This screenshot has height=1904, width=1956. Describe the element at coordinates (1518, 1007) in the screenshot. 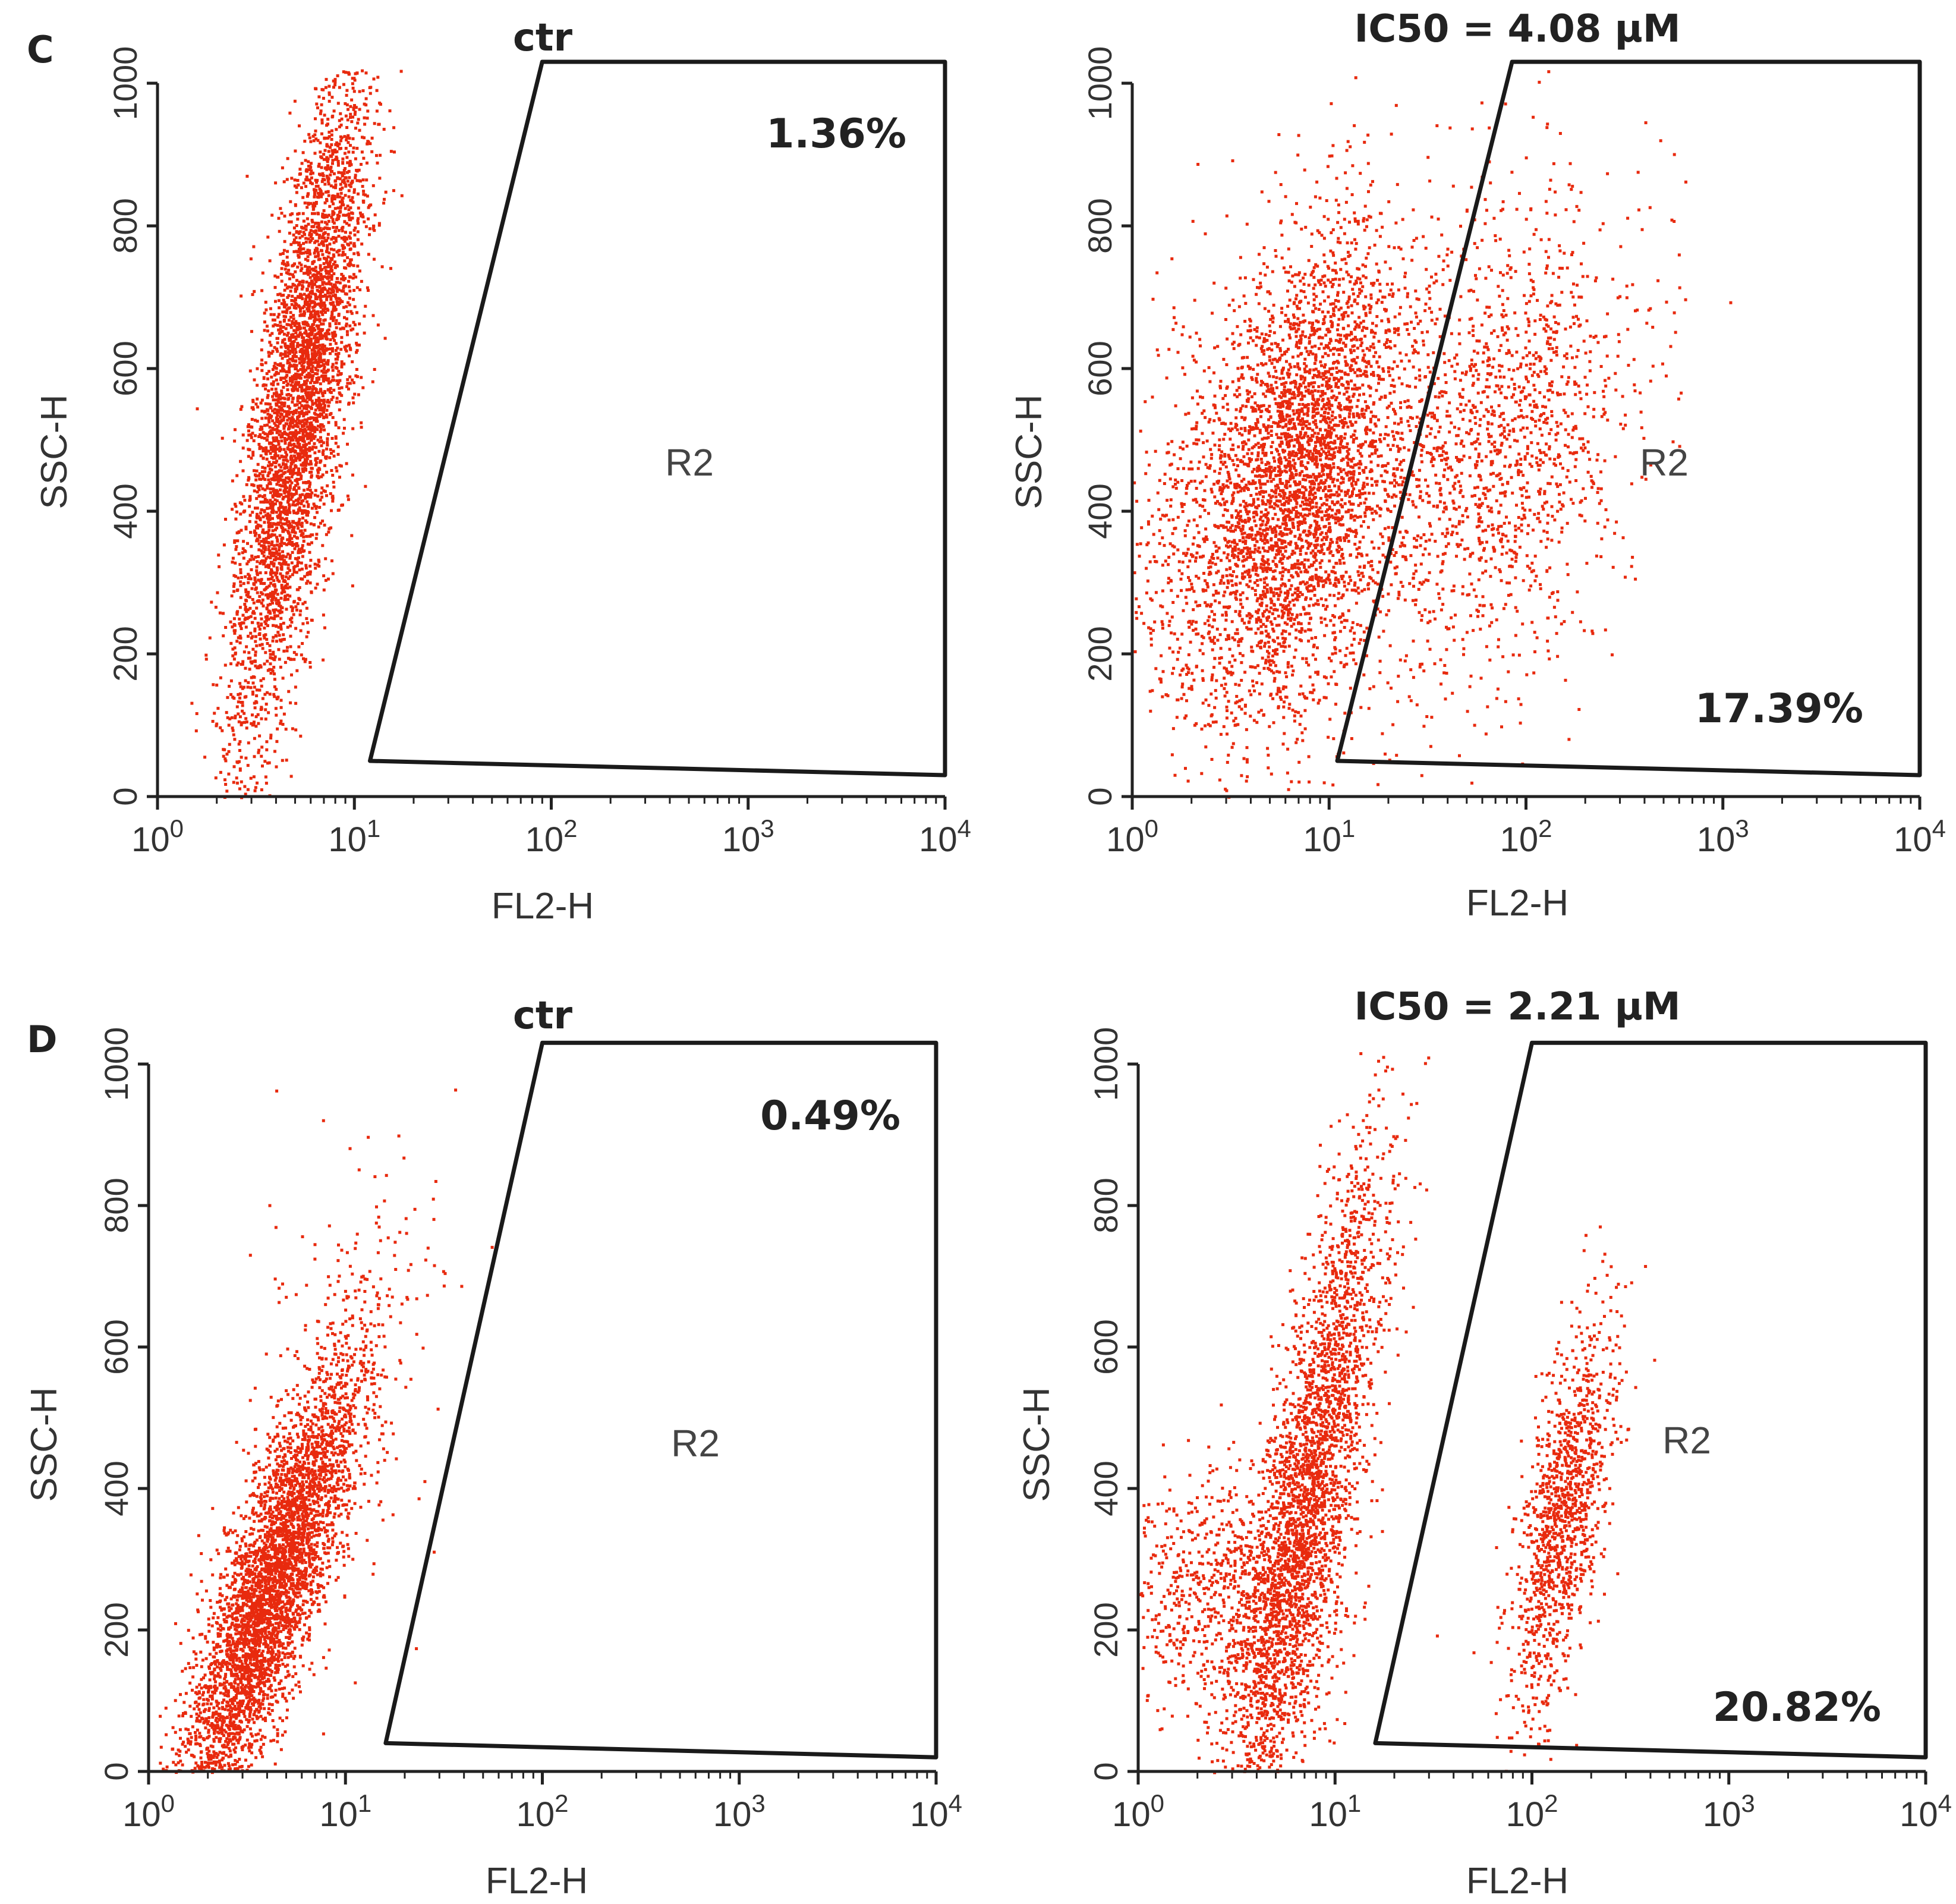

I see `plot-title: IC50 = 2.21 μM` at that location.